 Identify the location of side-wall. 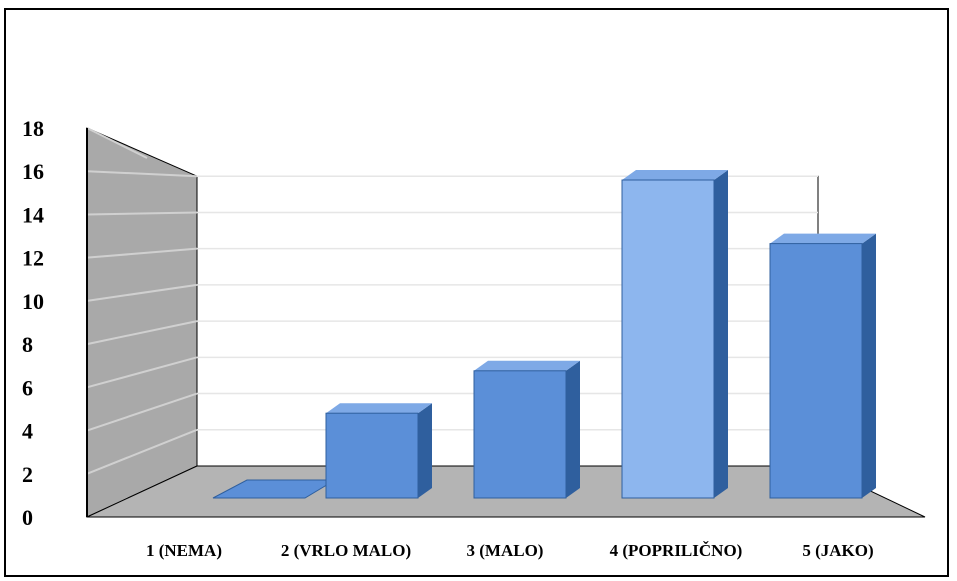
(142, 322).